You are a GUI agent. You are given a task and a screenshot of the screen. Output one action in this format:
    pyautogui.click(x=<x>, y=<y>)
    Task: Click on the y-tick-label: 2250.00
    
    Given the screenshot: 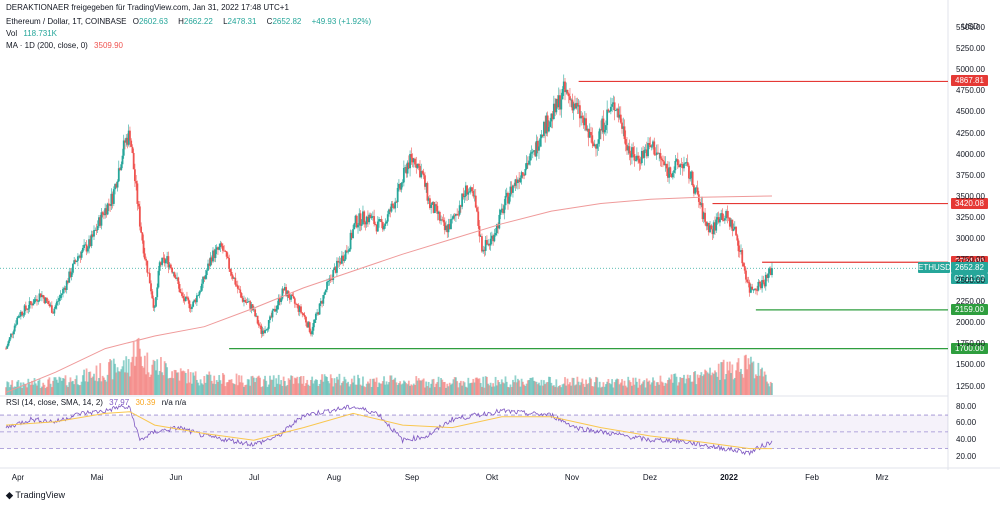 What is the action you would take?
    pyautogui.click(x=970, y=302)
    